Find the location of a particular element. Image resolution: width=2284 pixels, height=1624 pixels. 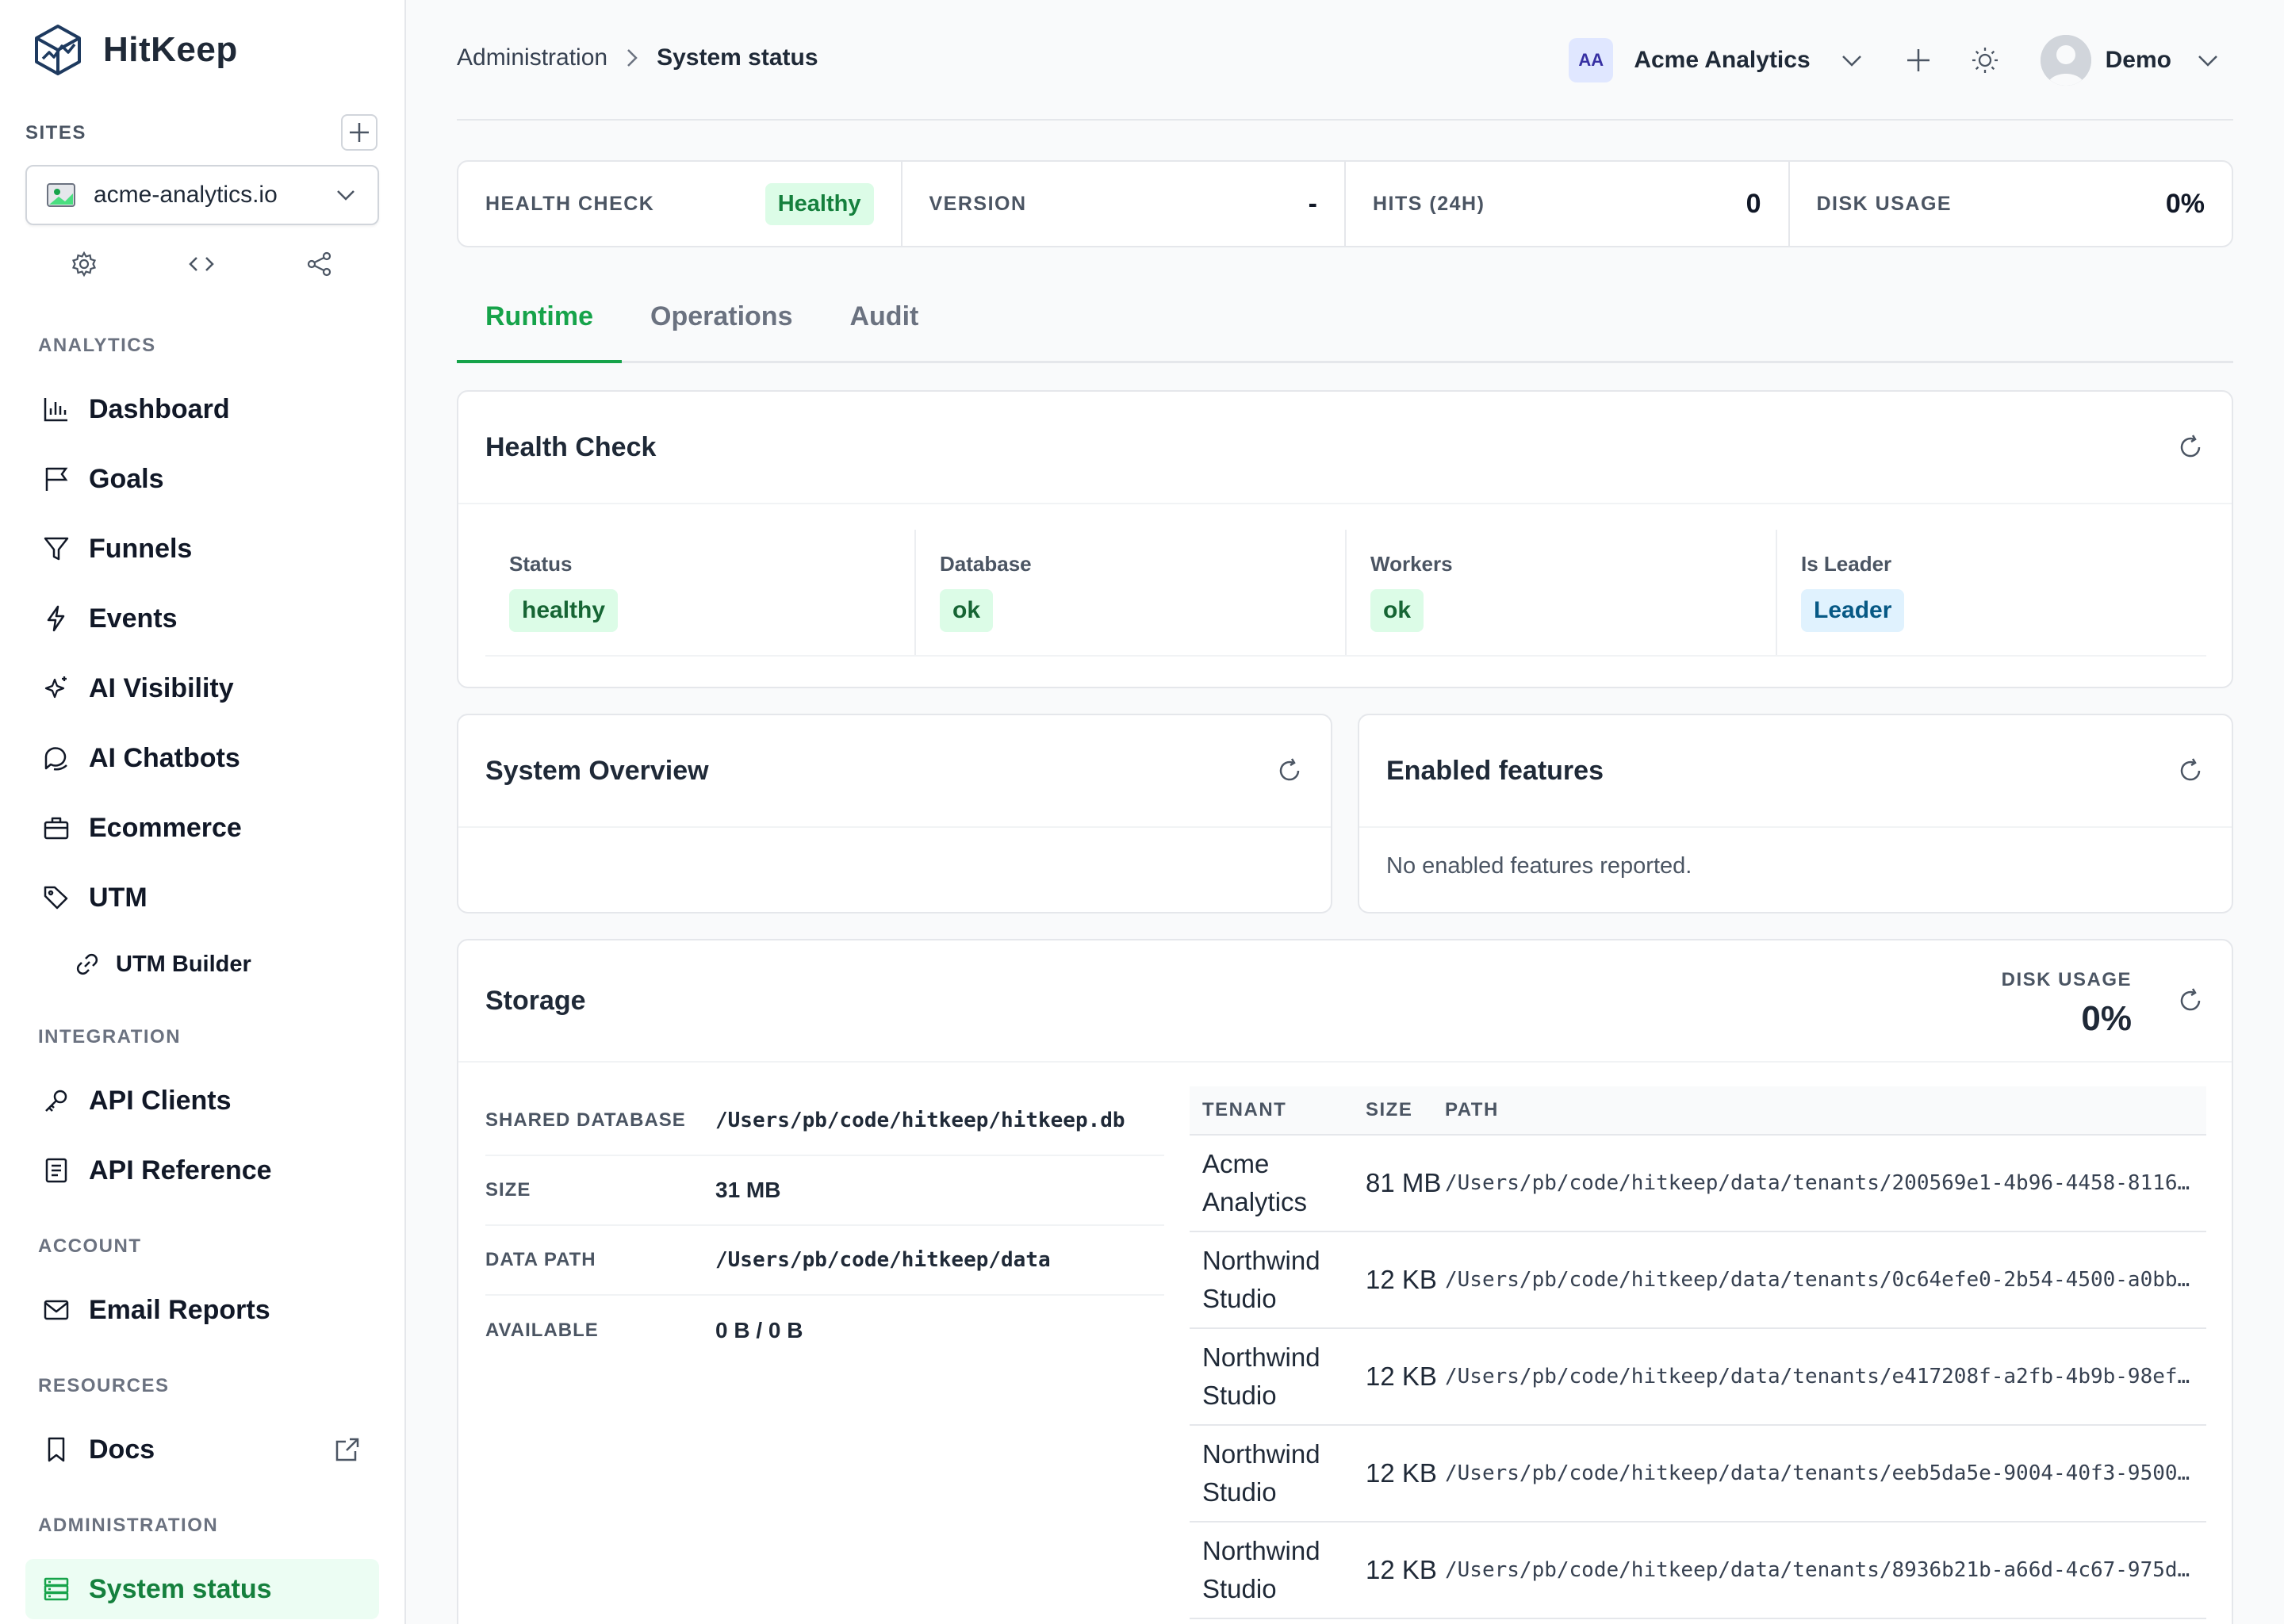

kv-key: SIZE is located at coordinates (508, 1190).